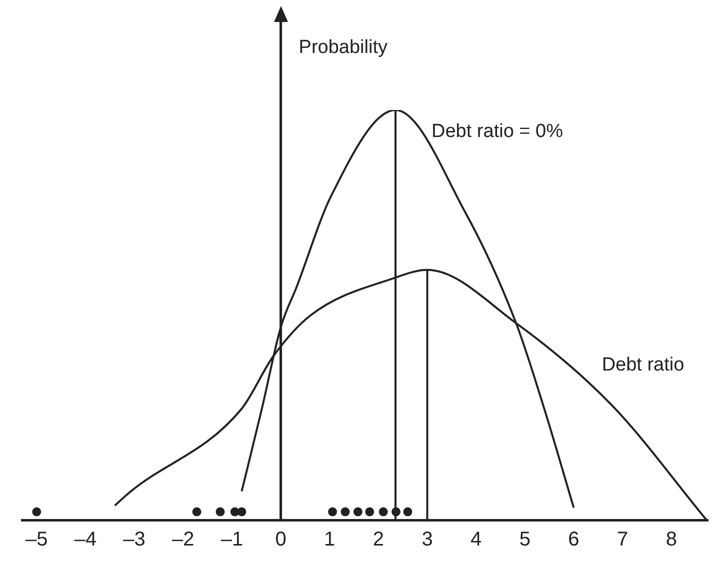 The height and width of the screenshot is (564, 713). Describe the element at coordinates (671, 539) in the screenshot. I see `x-tick-label: 8` at that location.